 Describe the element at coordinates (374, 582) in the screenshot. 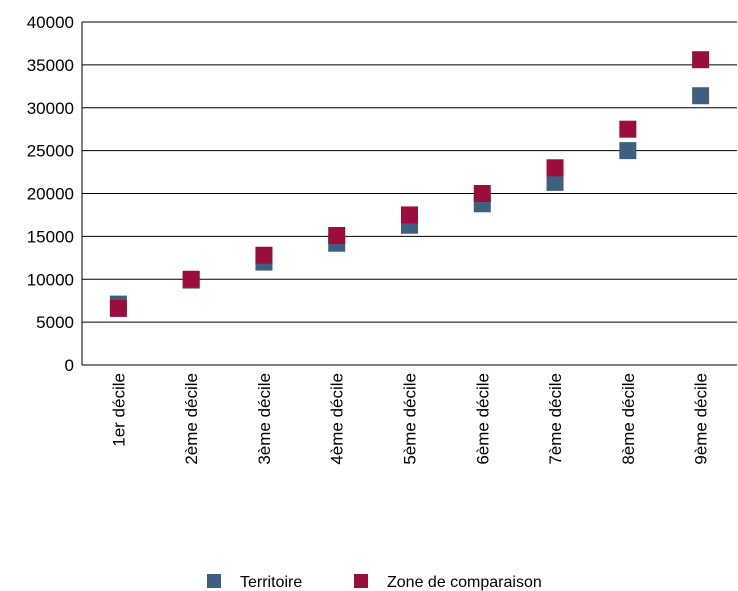

I see `legend: Territoire Zone de comparaison` at that location.